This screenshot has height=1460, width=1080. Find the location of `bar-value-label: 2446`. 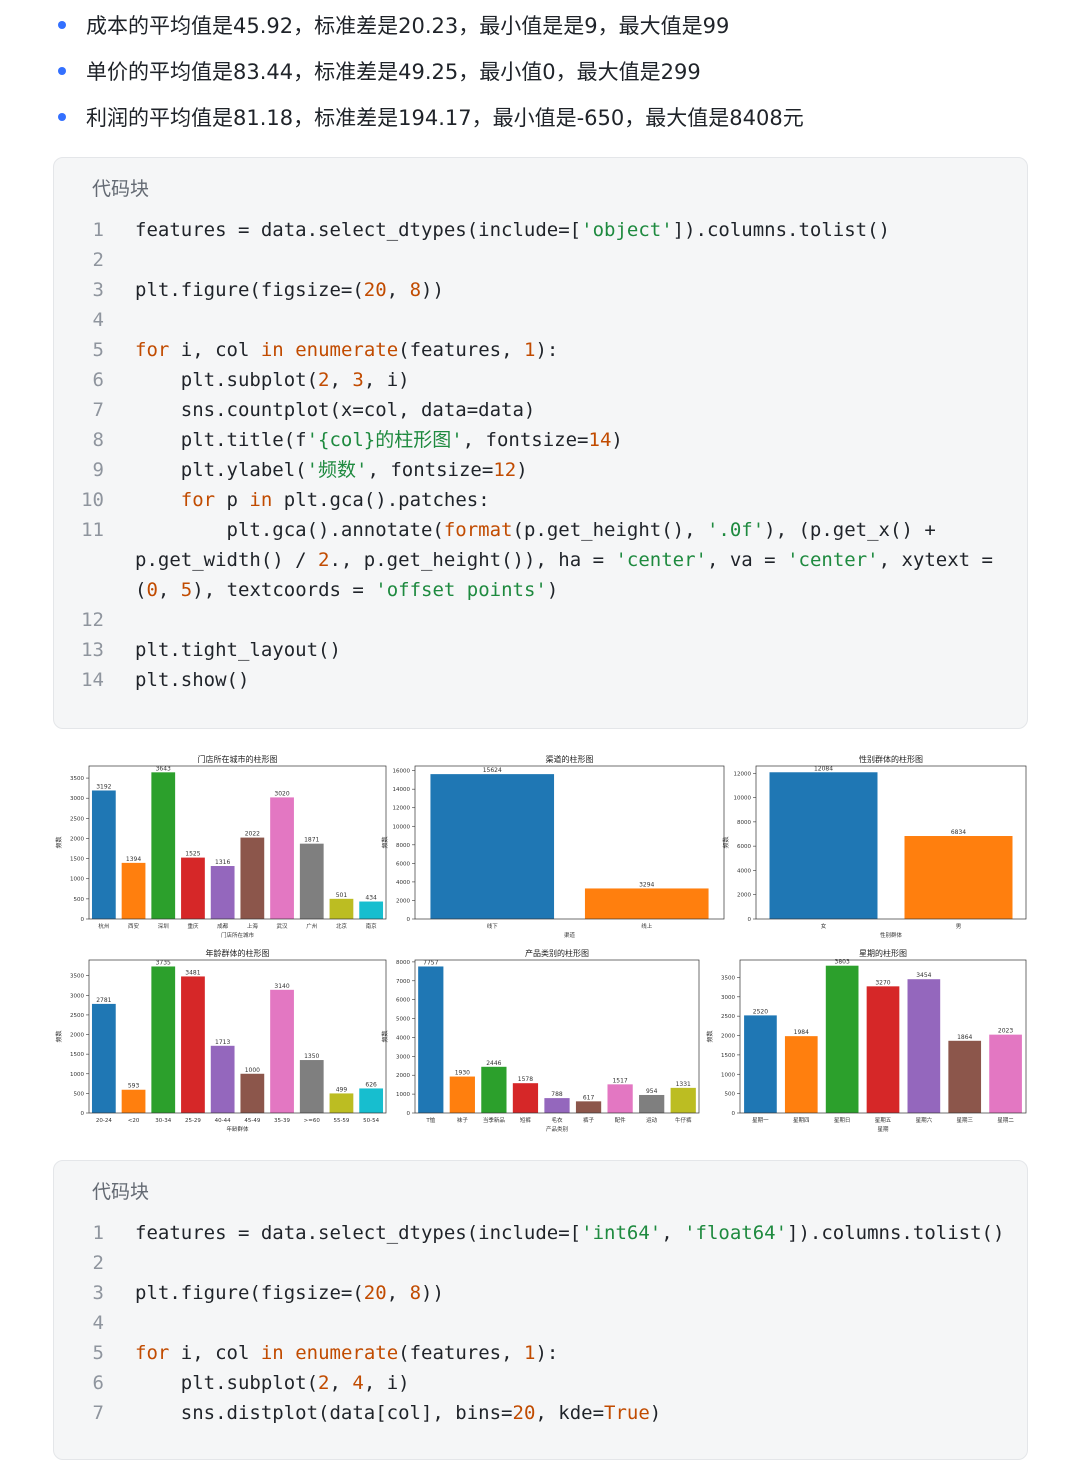

bar-value-label: 2446 is located at coordinates (493, 1063).